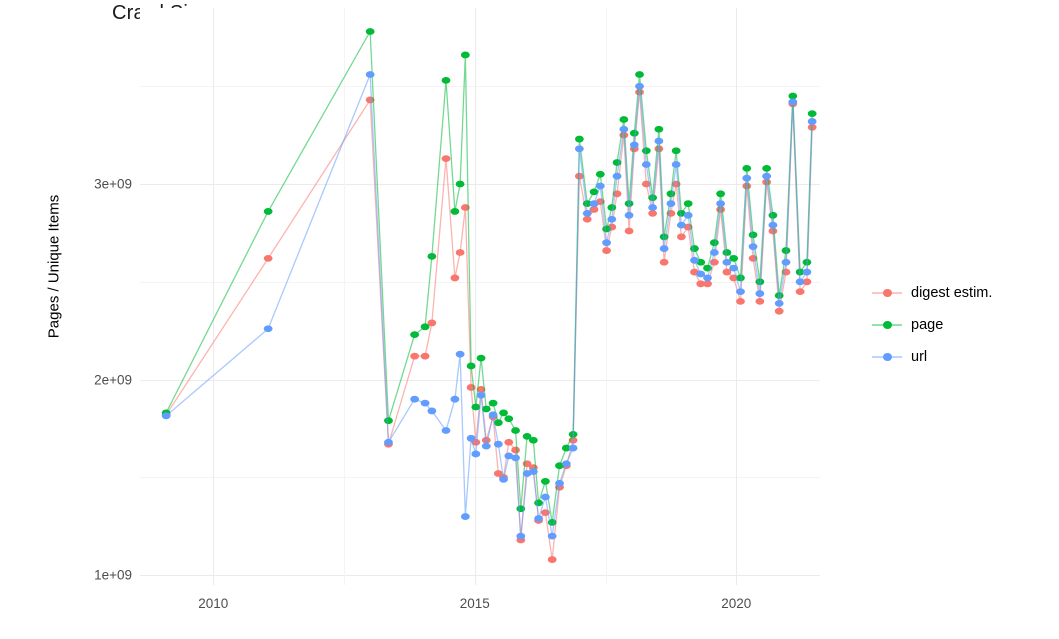 Image resolution: width=1059 pixels, height=639 pixels. Describe the element at coordinates (952, 293) in the screenshot. I see `legend-item-label: digest estim.` at that location.